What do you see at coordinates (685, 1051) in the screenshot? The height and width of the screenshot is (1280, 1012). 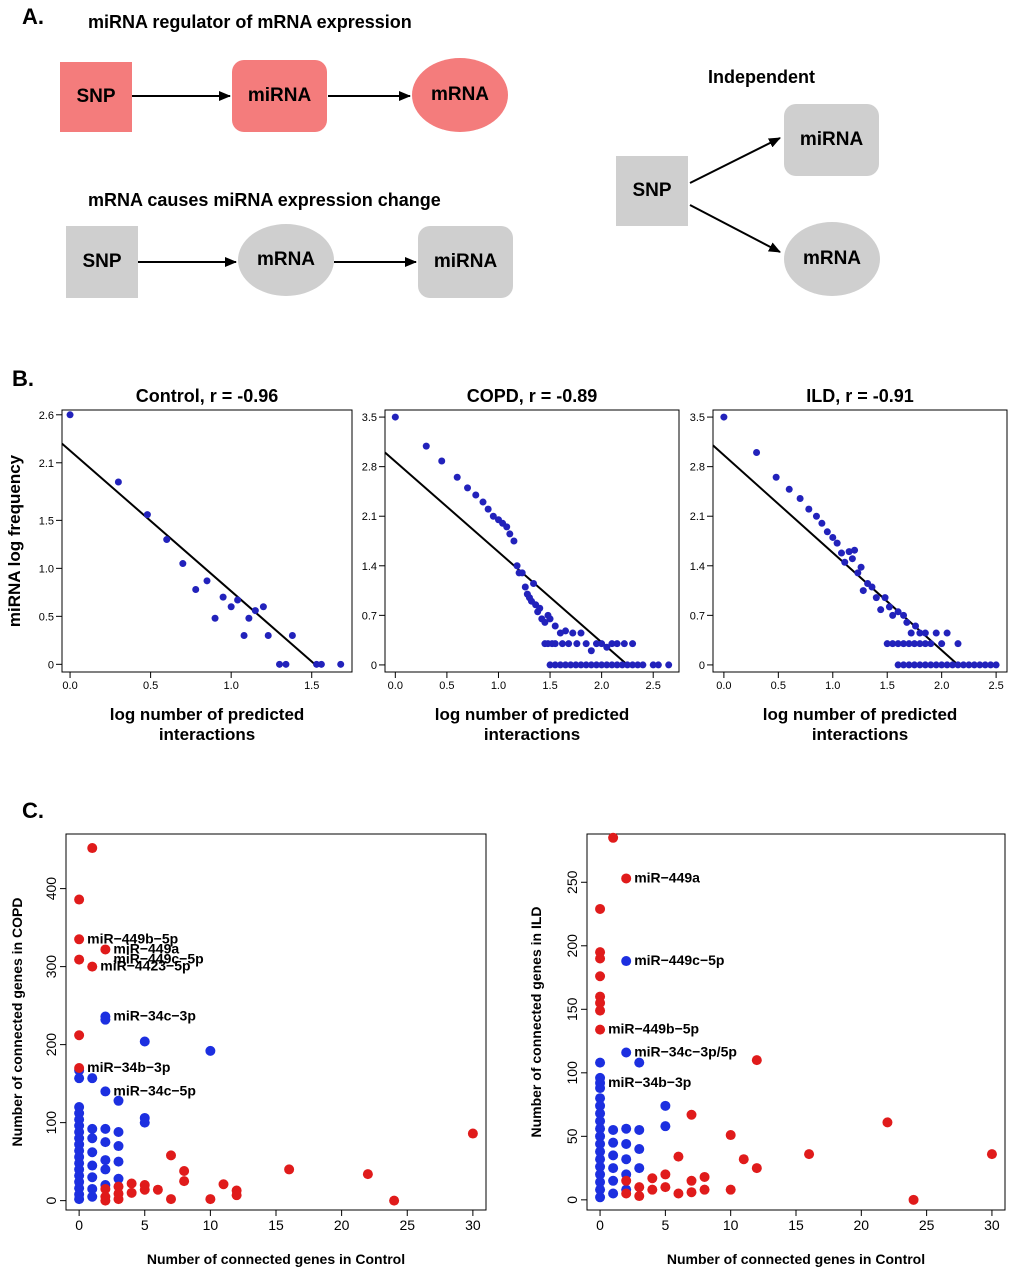 I see `point-annotation: miR−34c−3p/5p` at bounding box center [685, 1051].